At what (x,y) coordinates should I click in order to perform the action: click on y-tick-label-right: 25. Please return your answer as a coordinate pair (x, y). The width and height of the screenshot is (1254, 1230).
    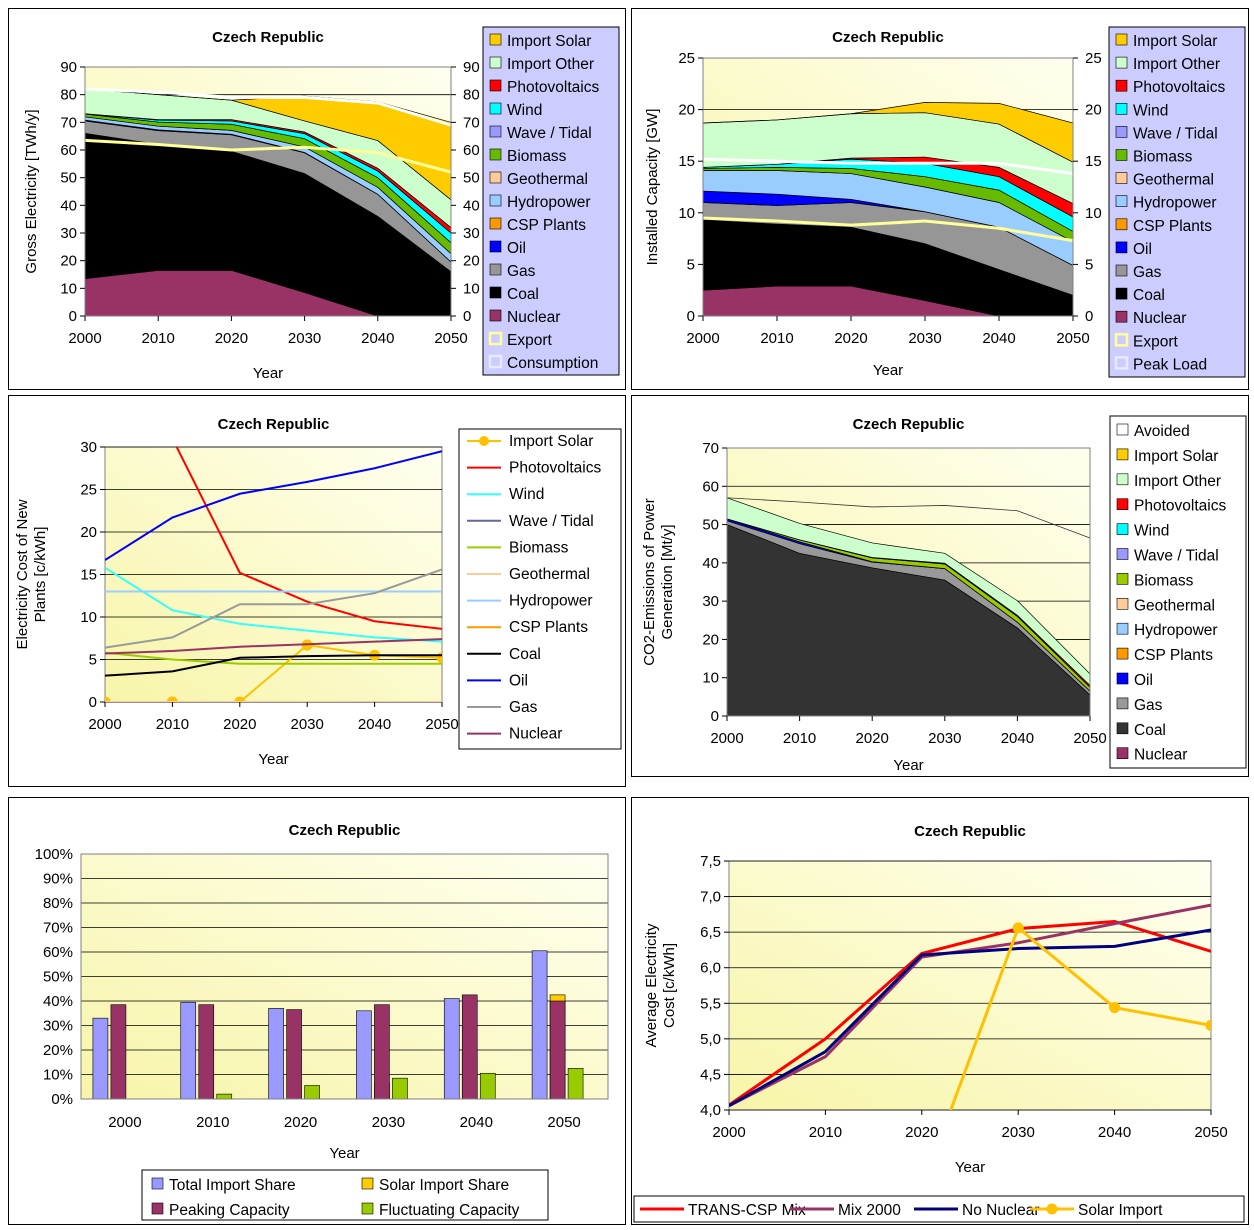
    Looking at the image, I should click on (1093, 58).